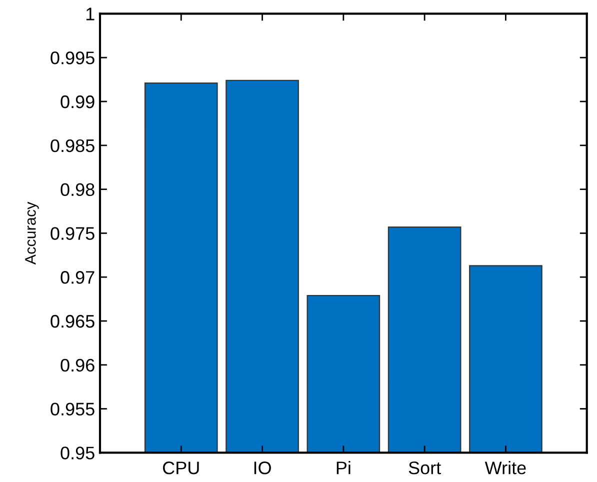 This screenshot has height=482, width=597. I want to click on y-tick-label: 0.97, so click(77, 277).